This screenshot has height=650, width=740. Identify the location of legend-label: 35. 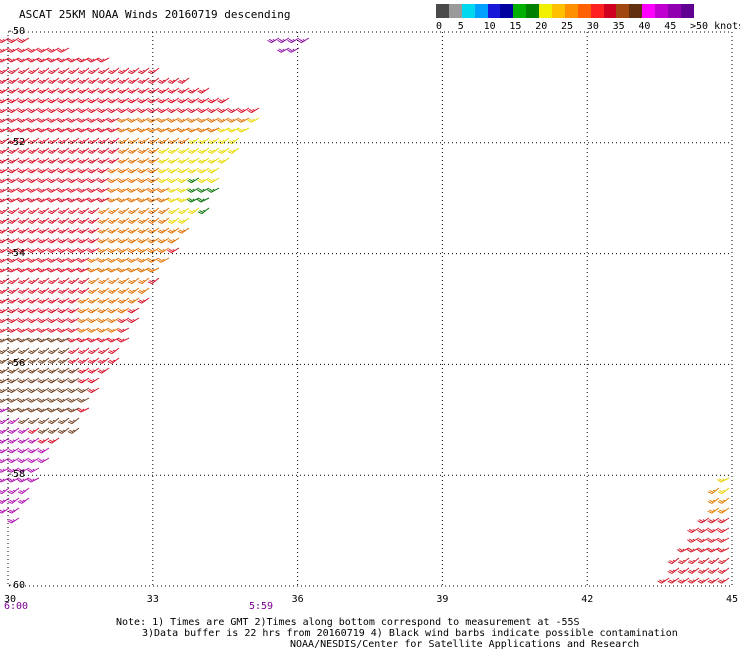
(618, 26).